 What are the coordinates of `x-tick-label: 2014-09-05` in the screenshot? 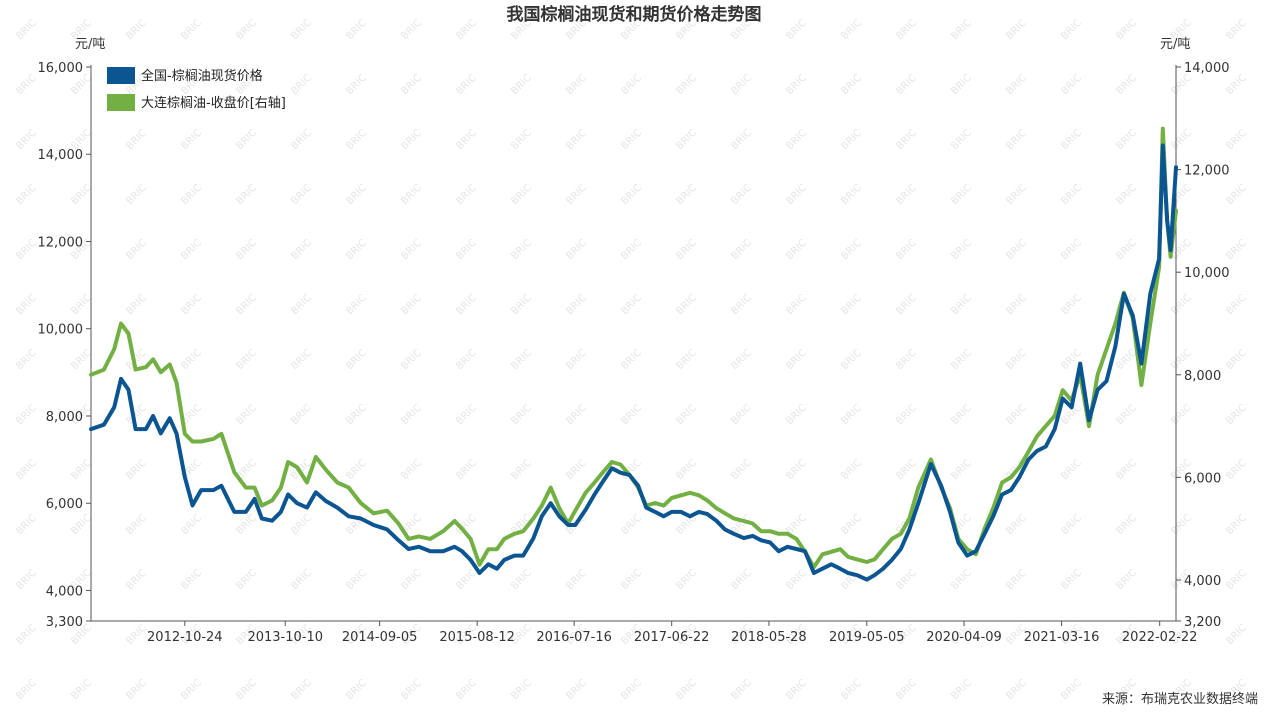 It's located at (380, 637).